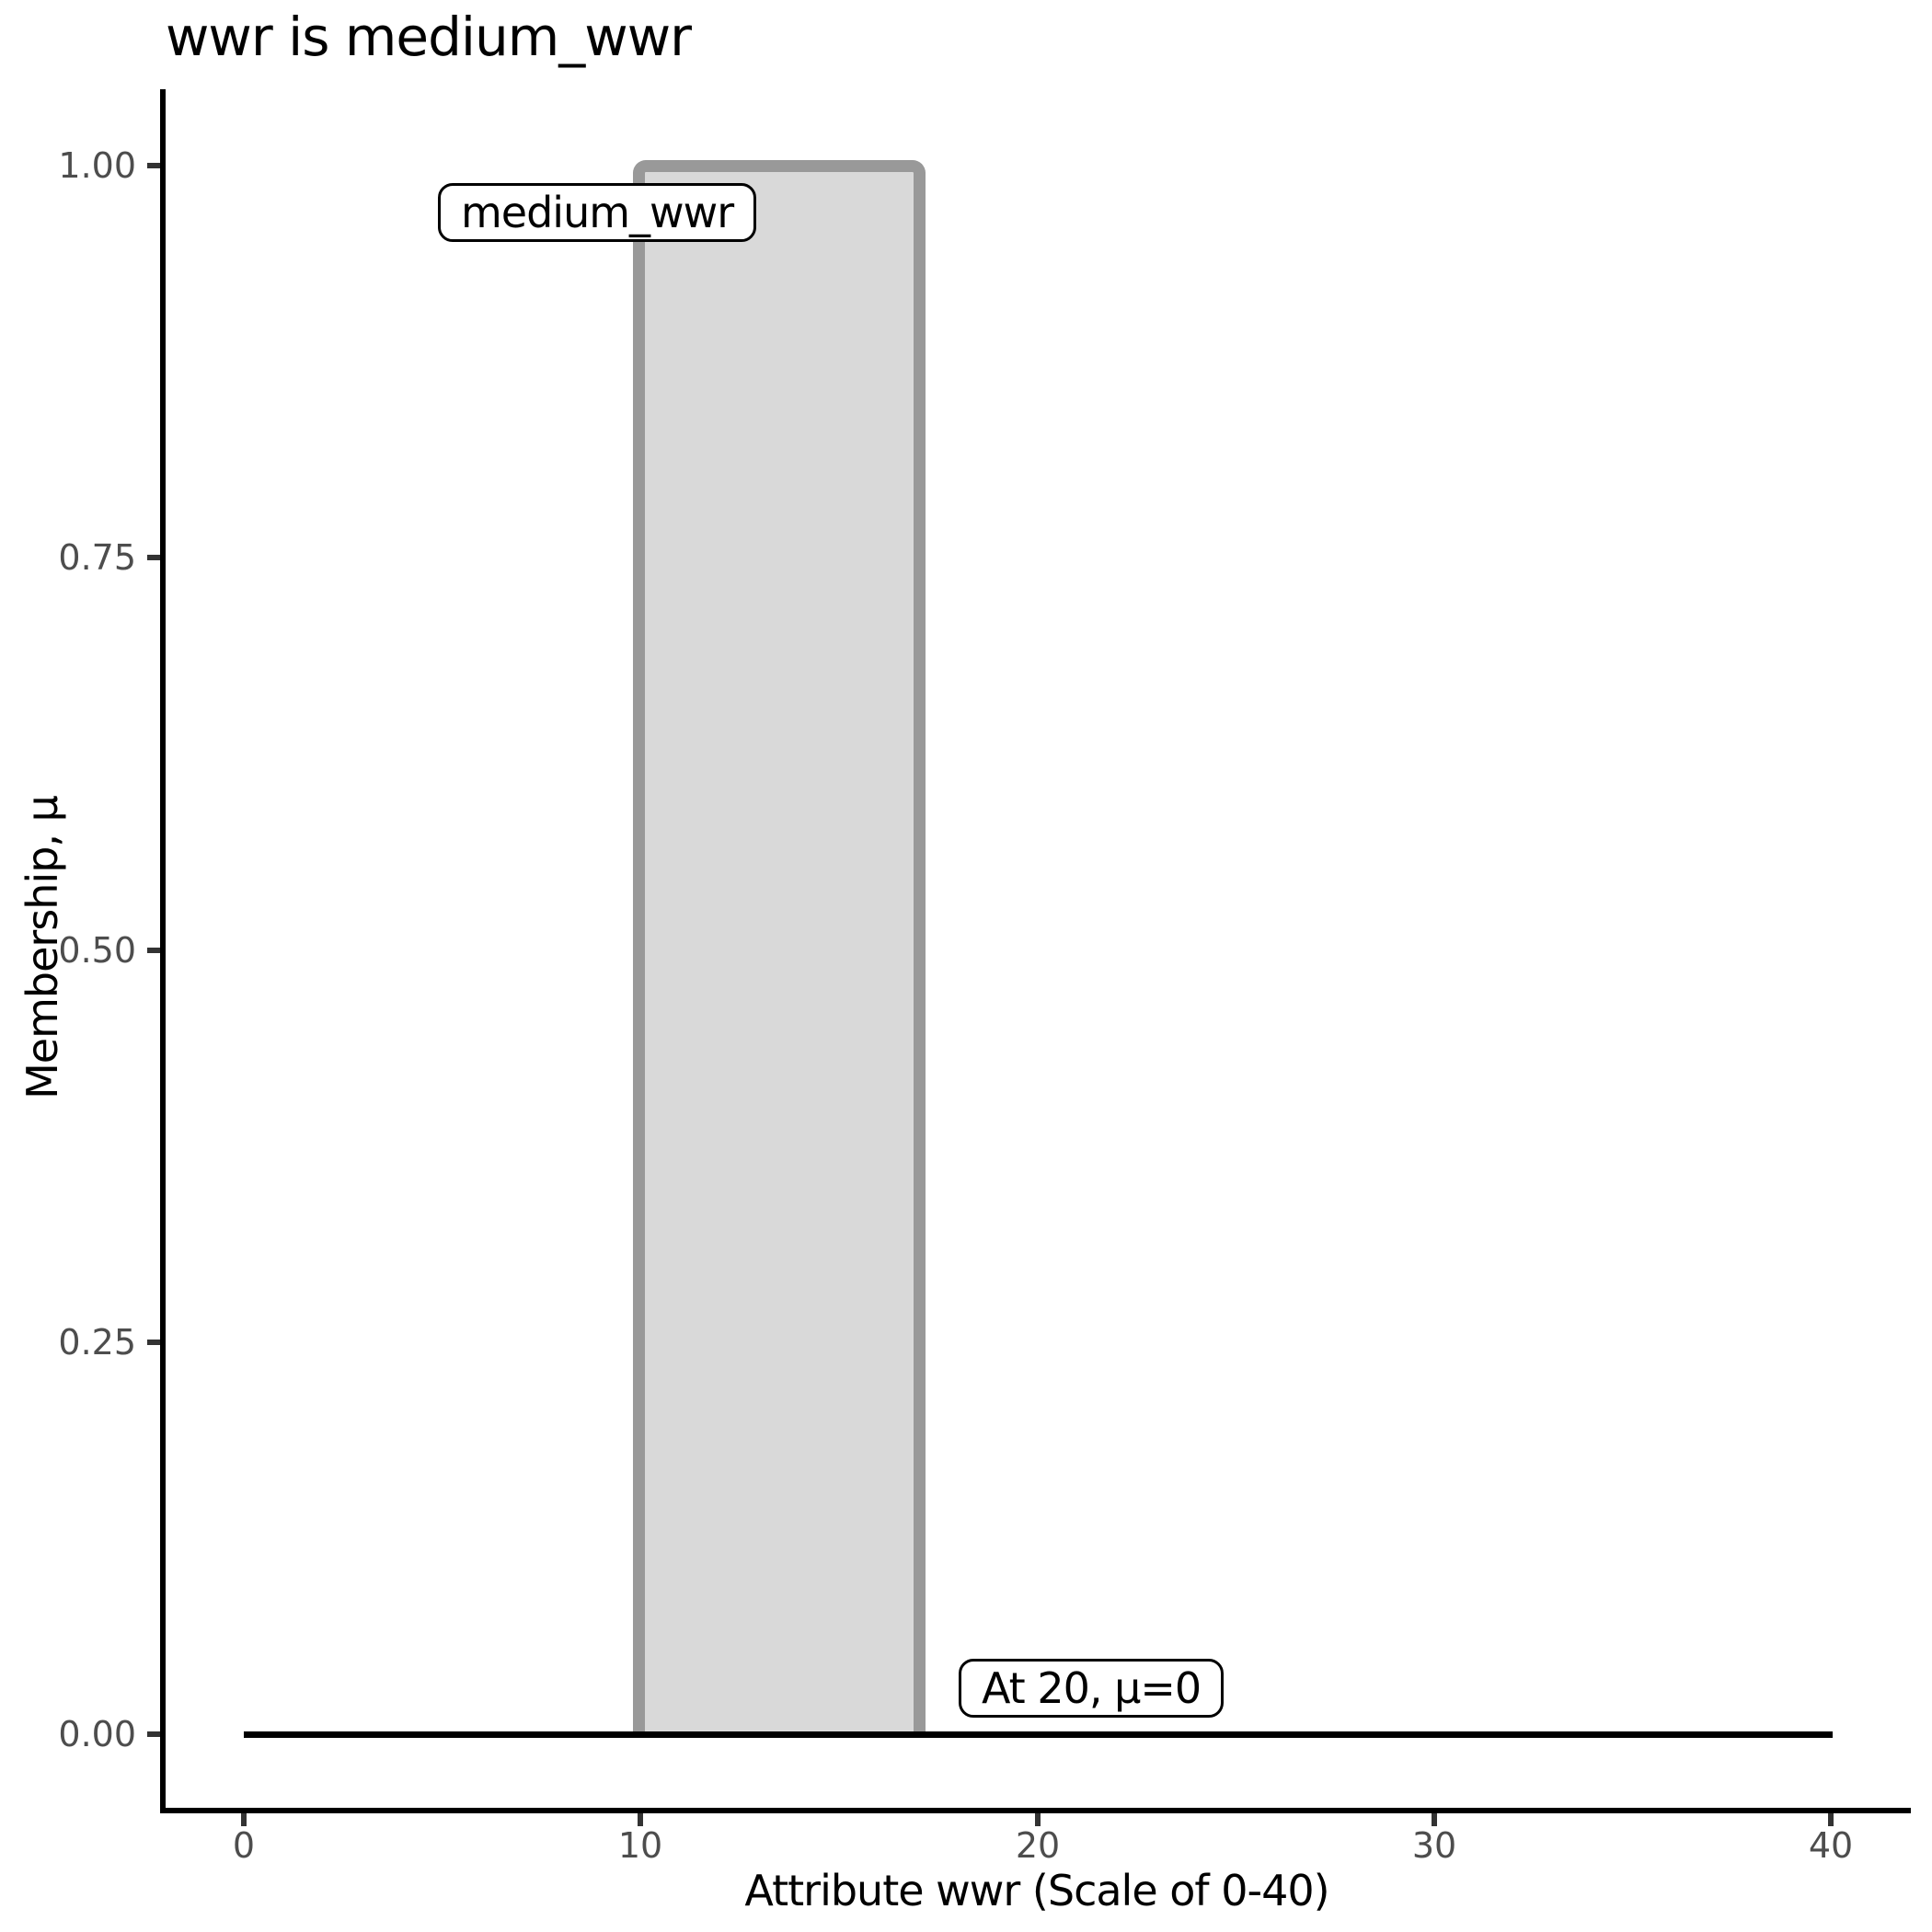 The image size is (1932, 1932). I want to click on y-tick-label: 0.75, so click(97, 557).